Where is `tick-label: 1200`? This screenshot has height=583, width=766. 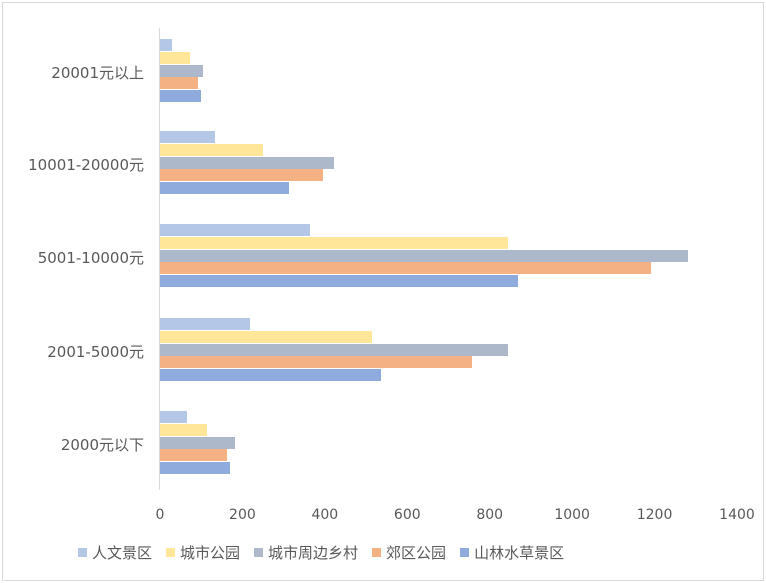
tick-label: 1200 is located at coordinates (654, 515).